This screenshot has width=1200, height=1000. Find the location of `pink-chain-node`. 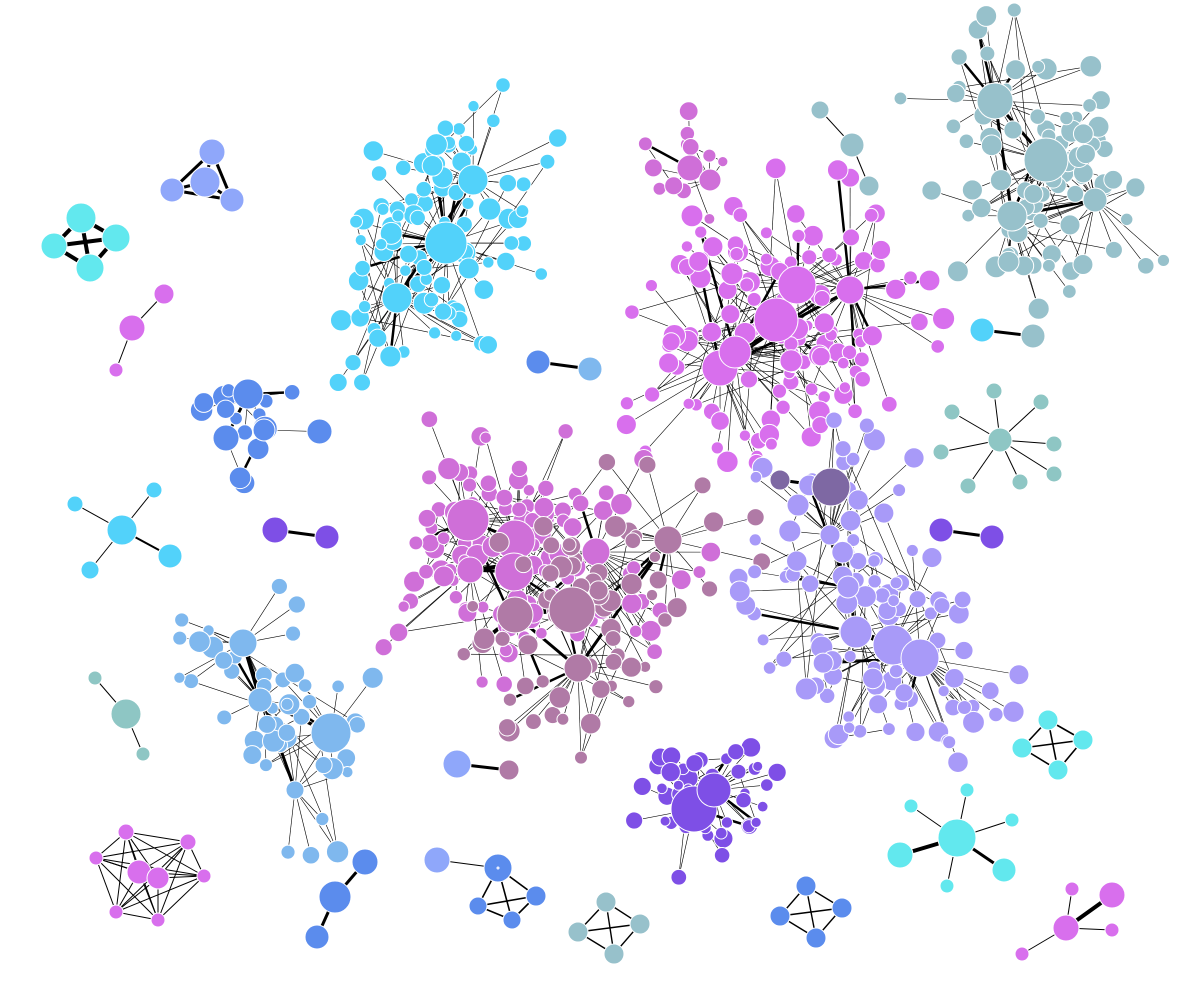

pink-chain-node is located at coordinates (116, 370).